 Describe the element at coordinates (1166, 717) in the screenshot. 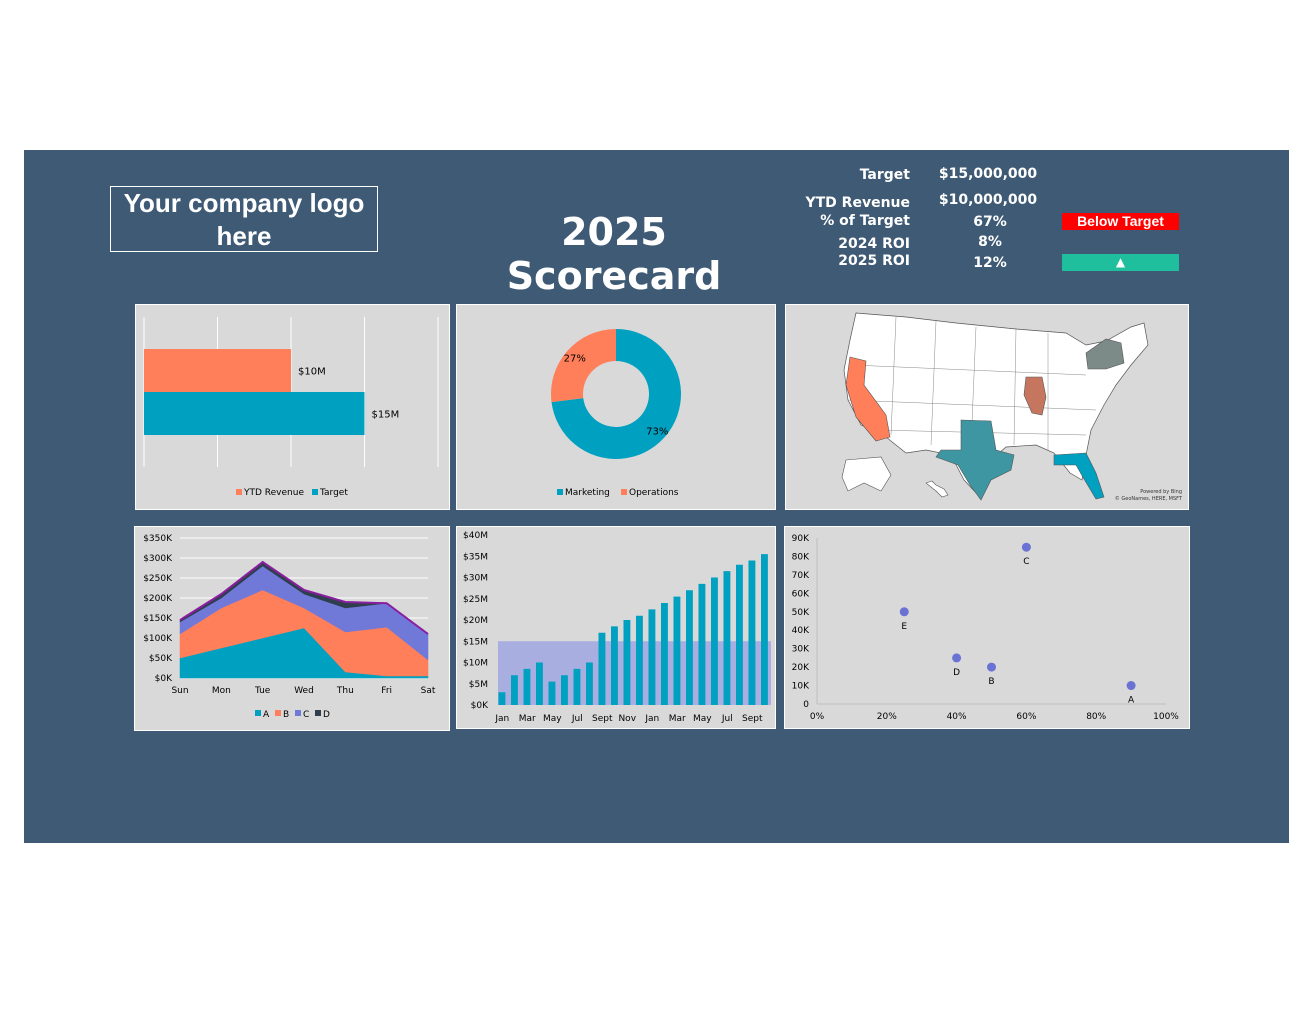

I see `x-tick-label: 100%` at that location.